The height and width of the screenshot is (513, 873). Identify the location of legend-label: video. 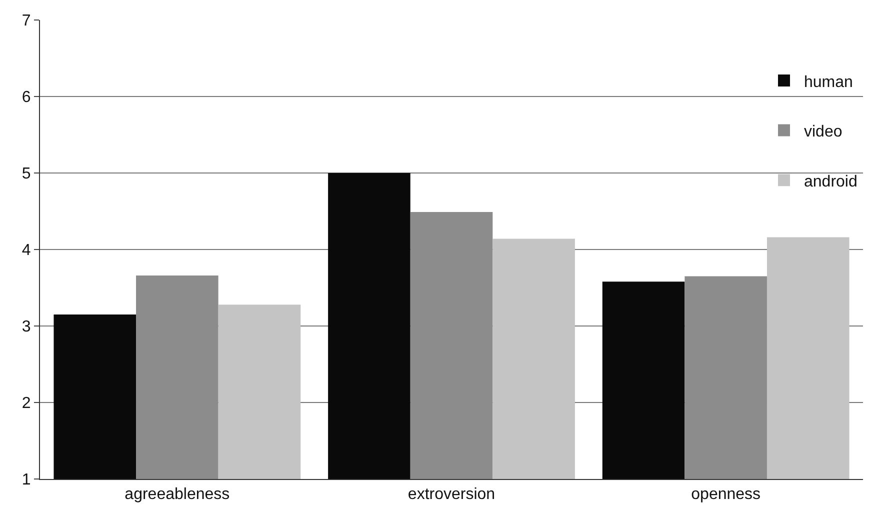
(823, 132).